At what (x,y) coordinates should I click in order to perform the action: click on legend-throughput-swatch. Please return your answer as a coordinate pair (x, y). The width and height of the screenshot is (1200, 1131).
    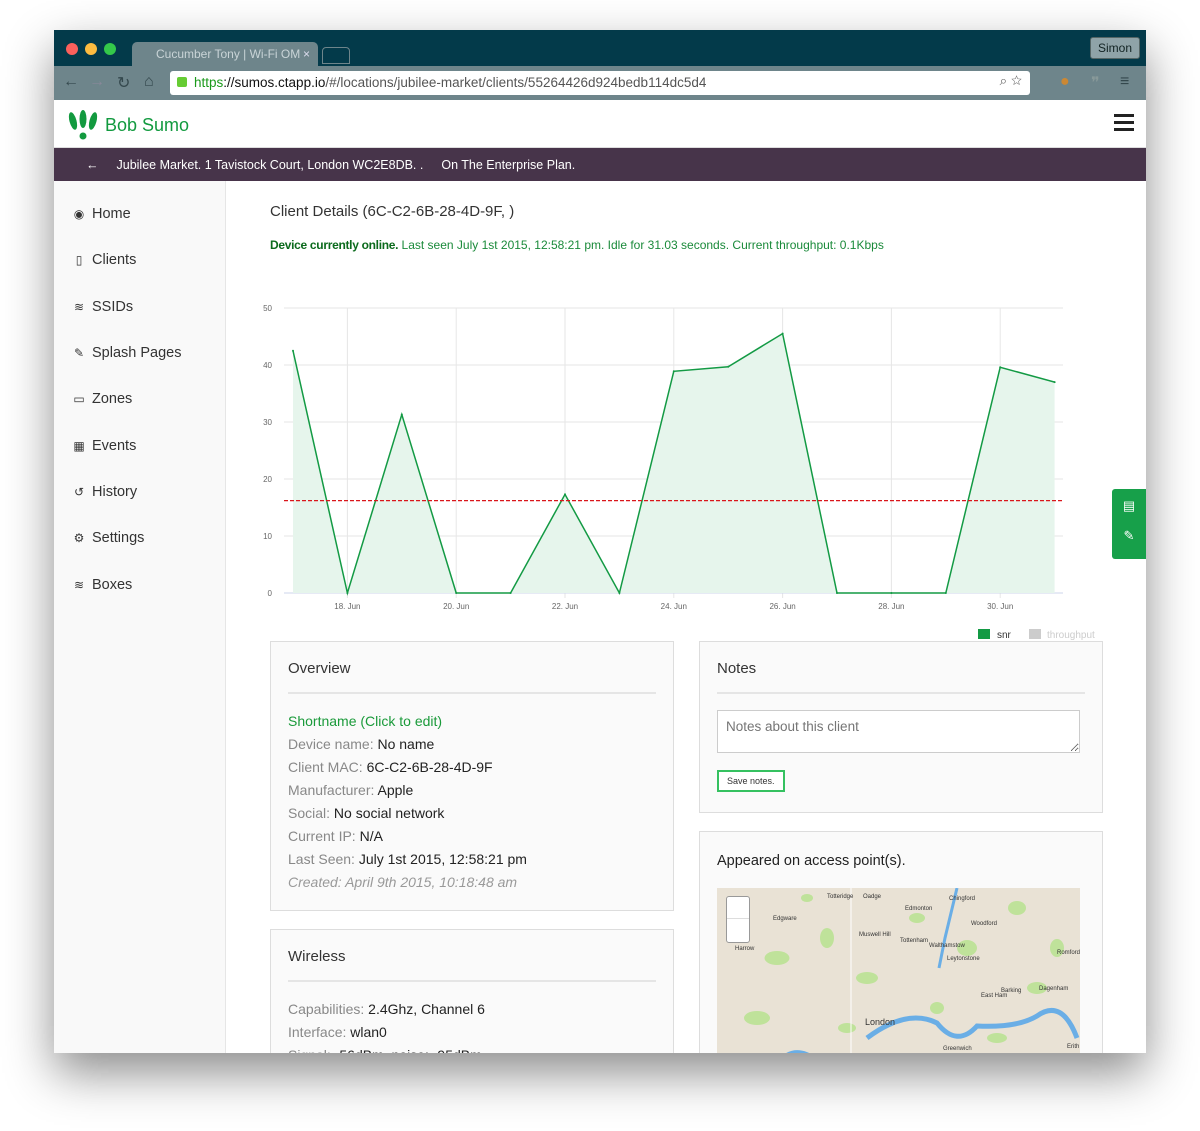
    Looking at the image, I should click on (1035, 634).